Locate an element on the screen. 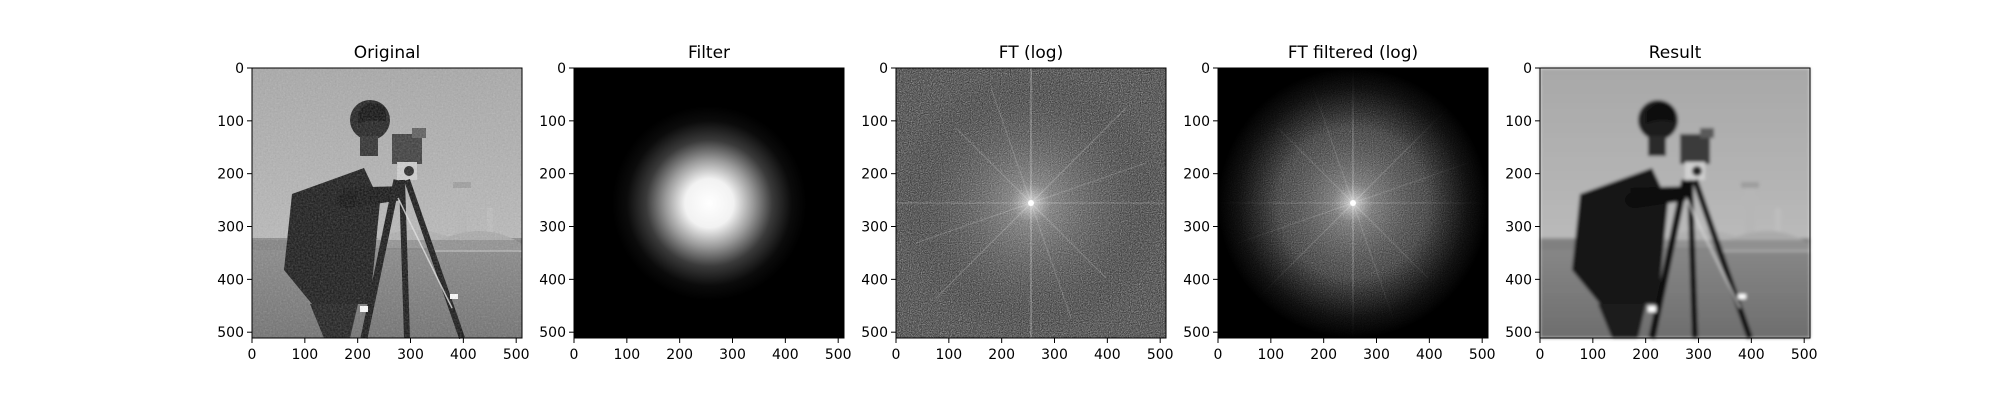 The width and height of the screenshot is (2000, 400). image-spectrum is located at coordinates (1031, 203).